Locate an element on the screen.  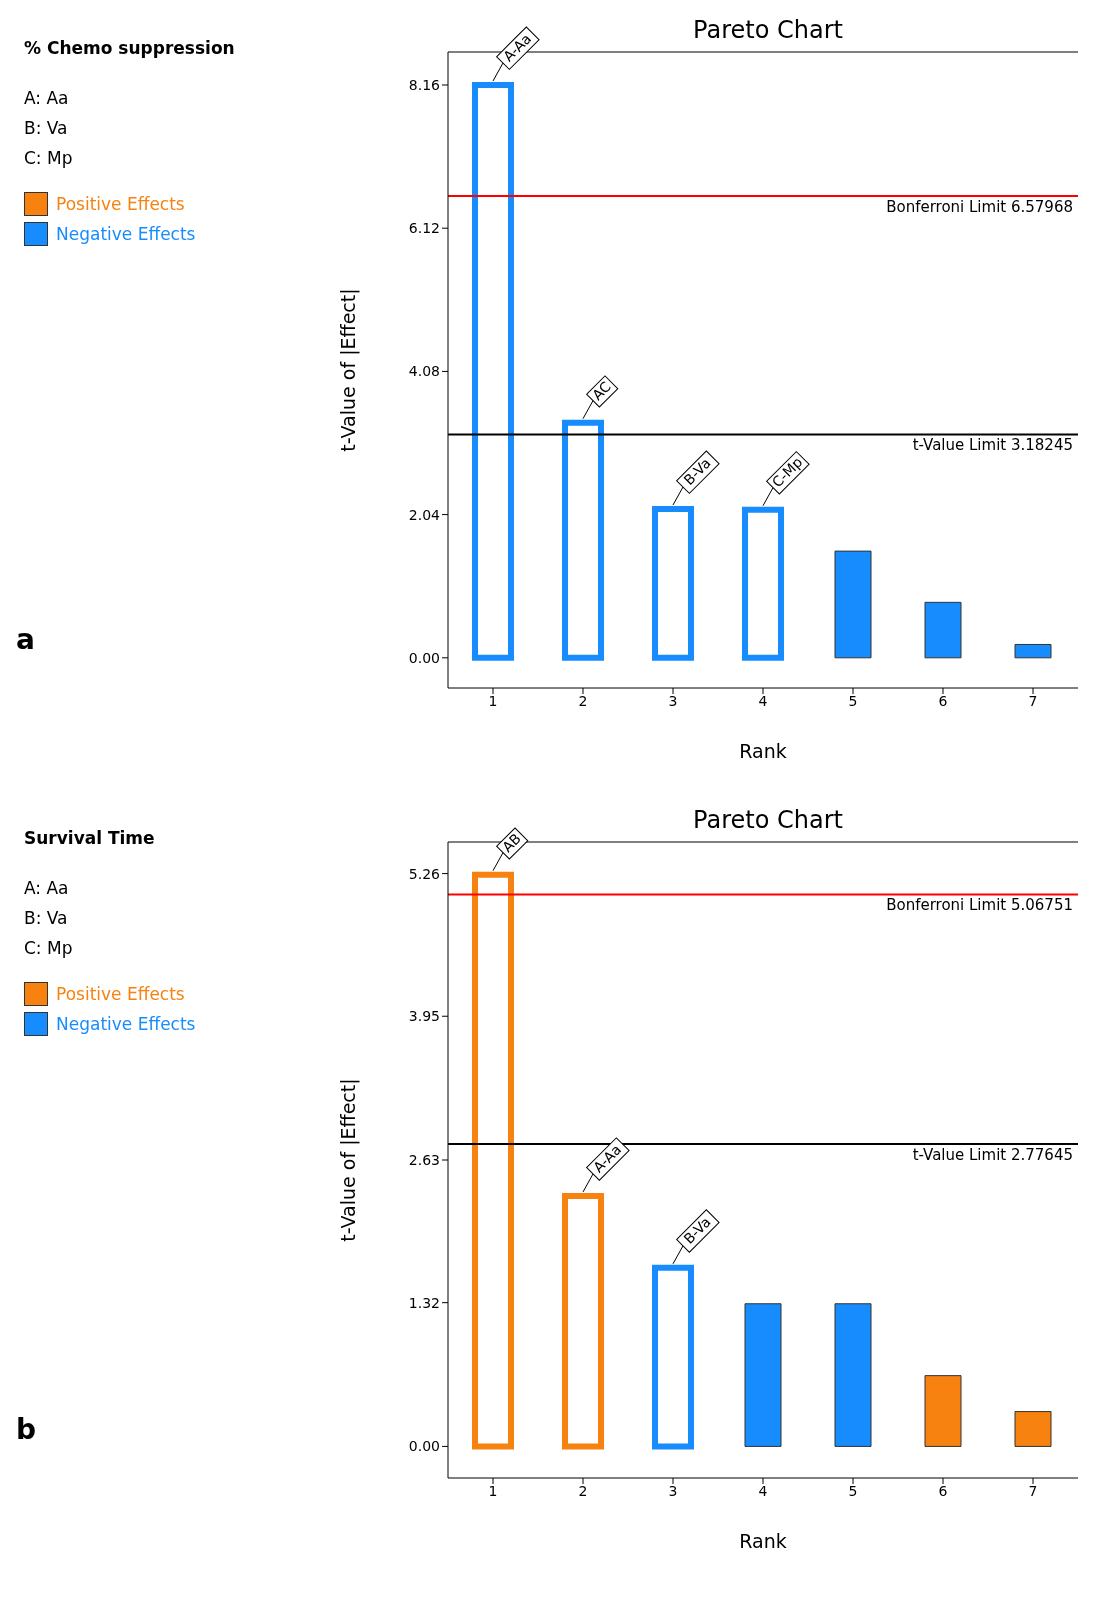
text: a is located at coordinates (25, 639).